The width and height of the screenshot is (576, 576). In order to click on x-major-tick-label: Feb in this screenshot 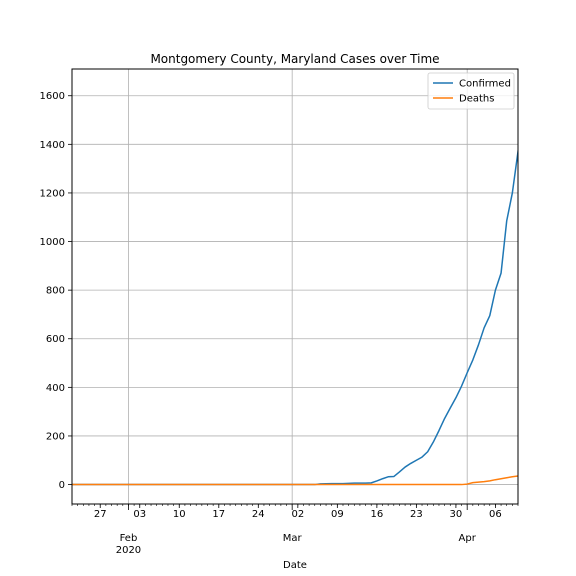, I will do `click(129, 538)`.